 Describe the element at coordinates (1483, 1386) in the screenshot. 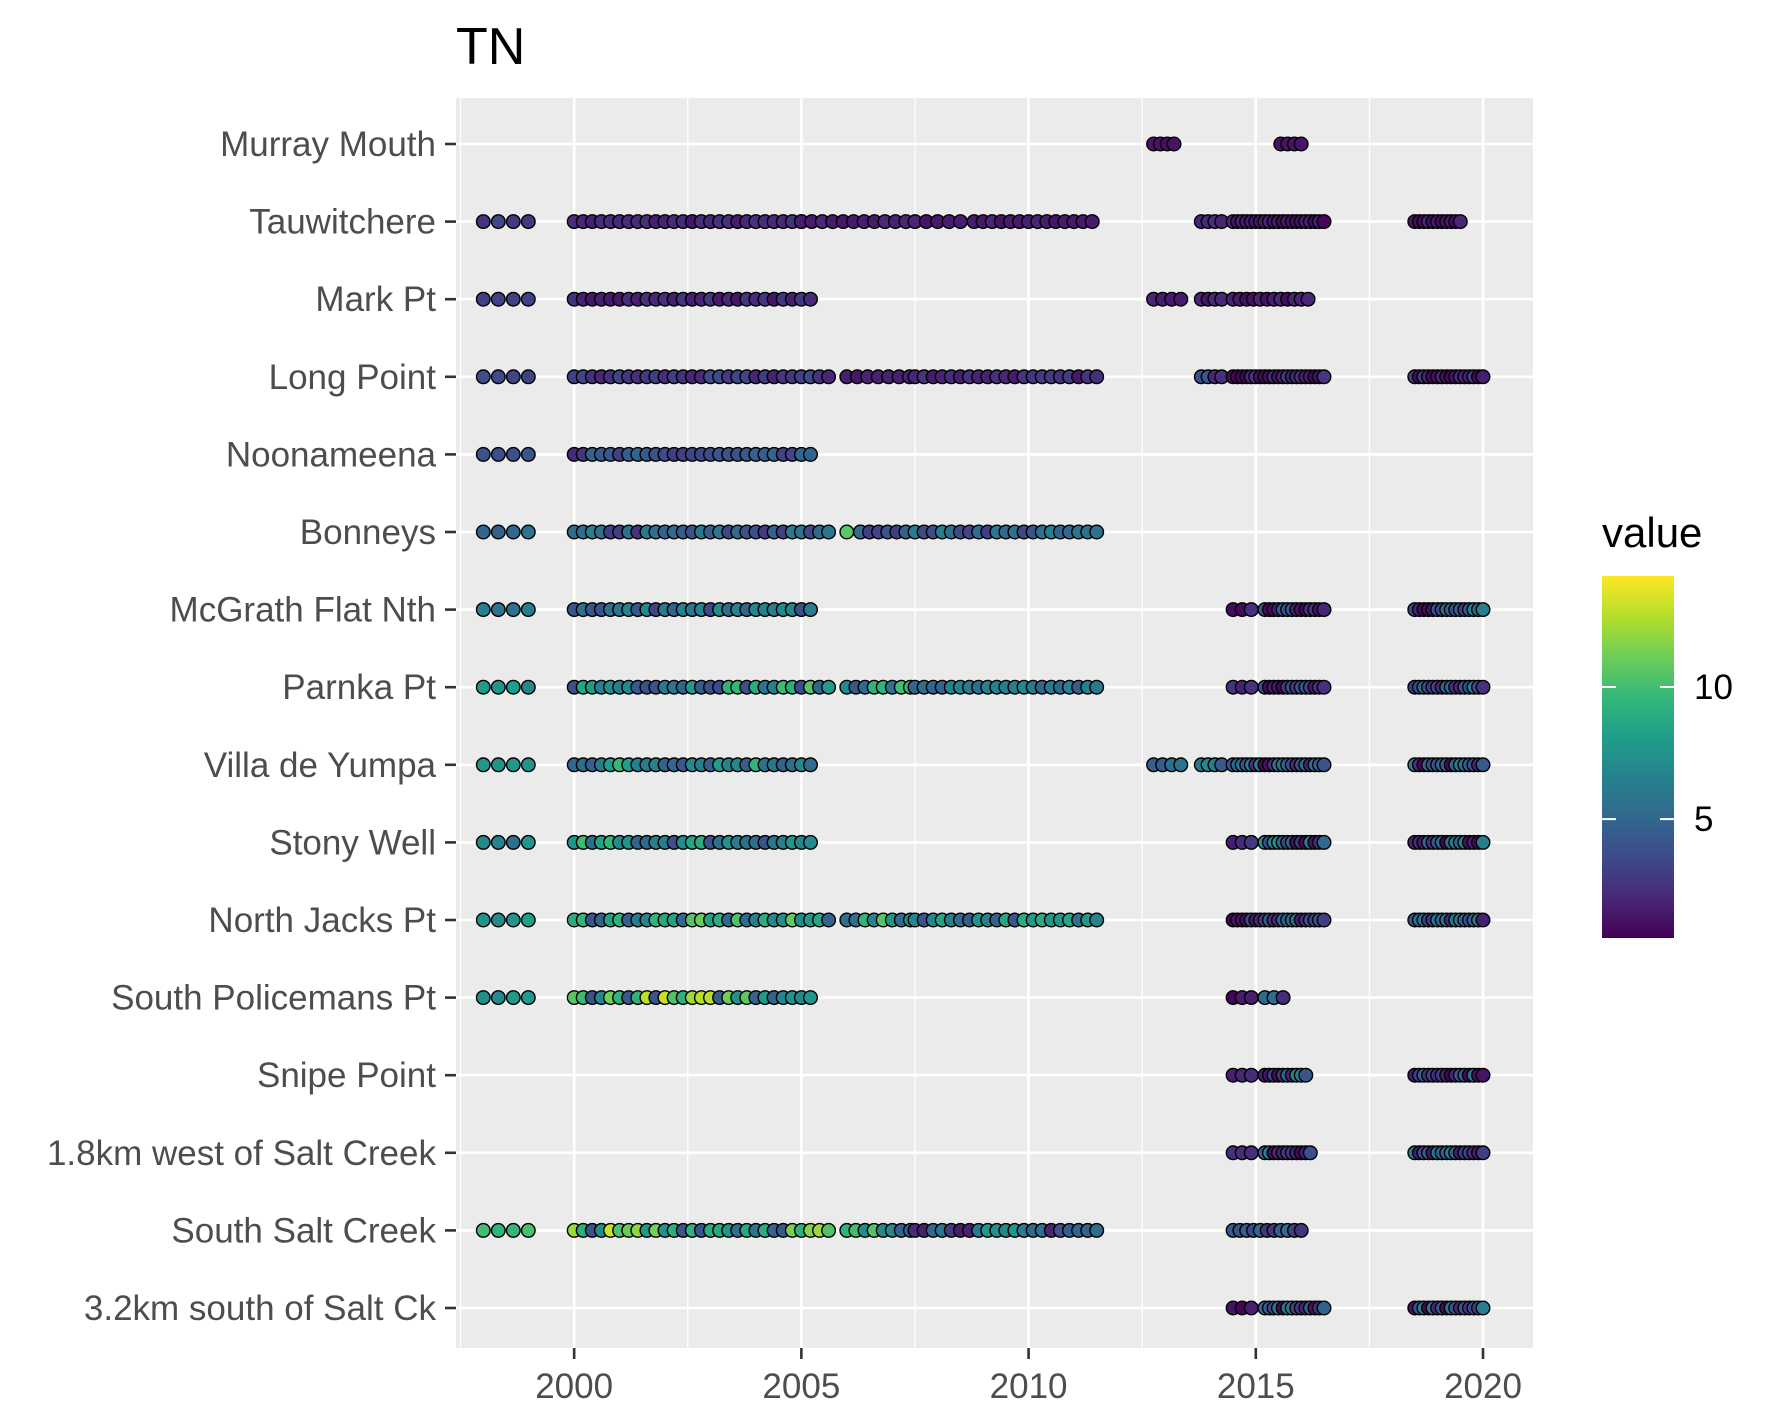

I see `x-tick-label: 2020` at that location.